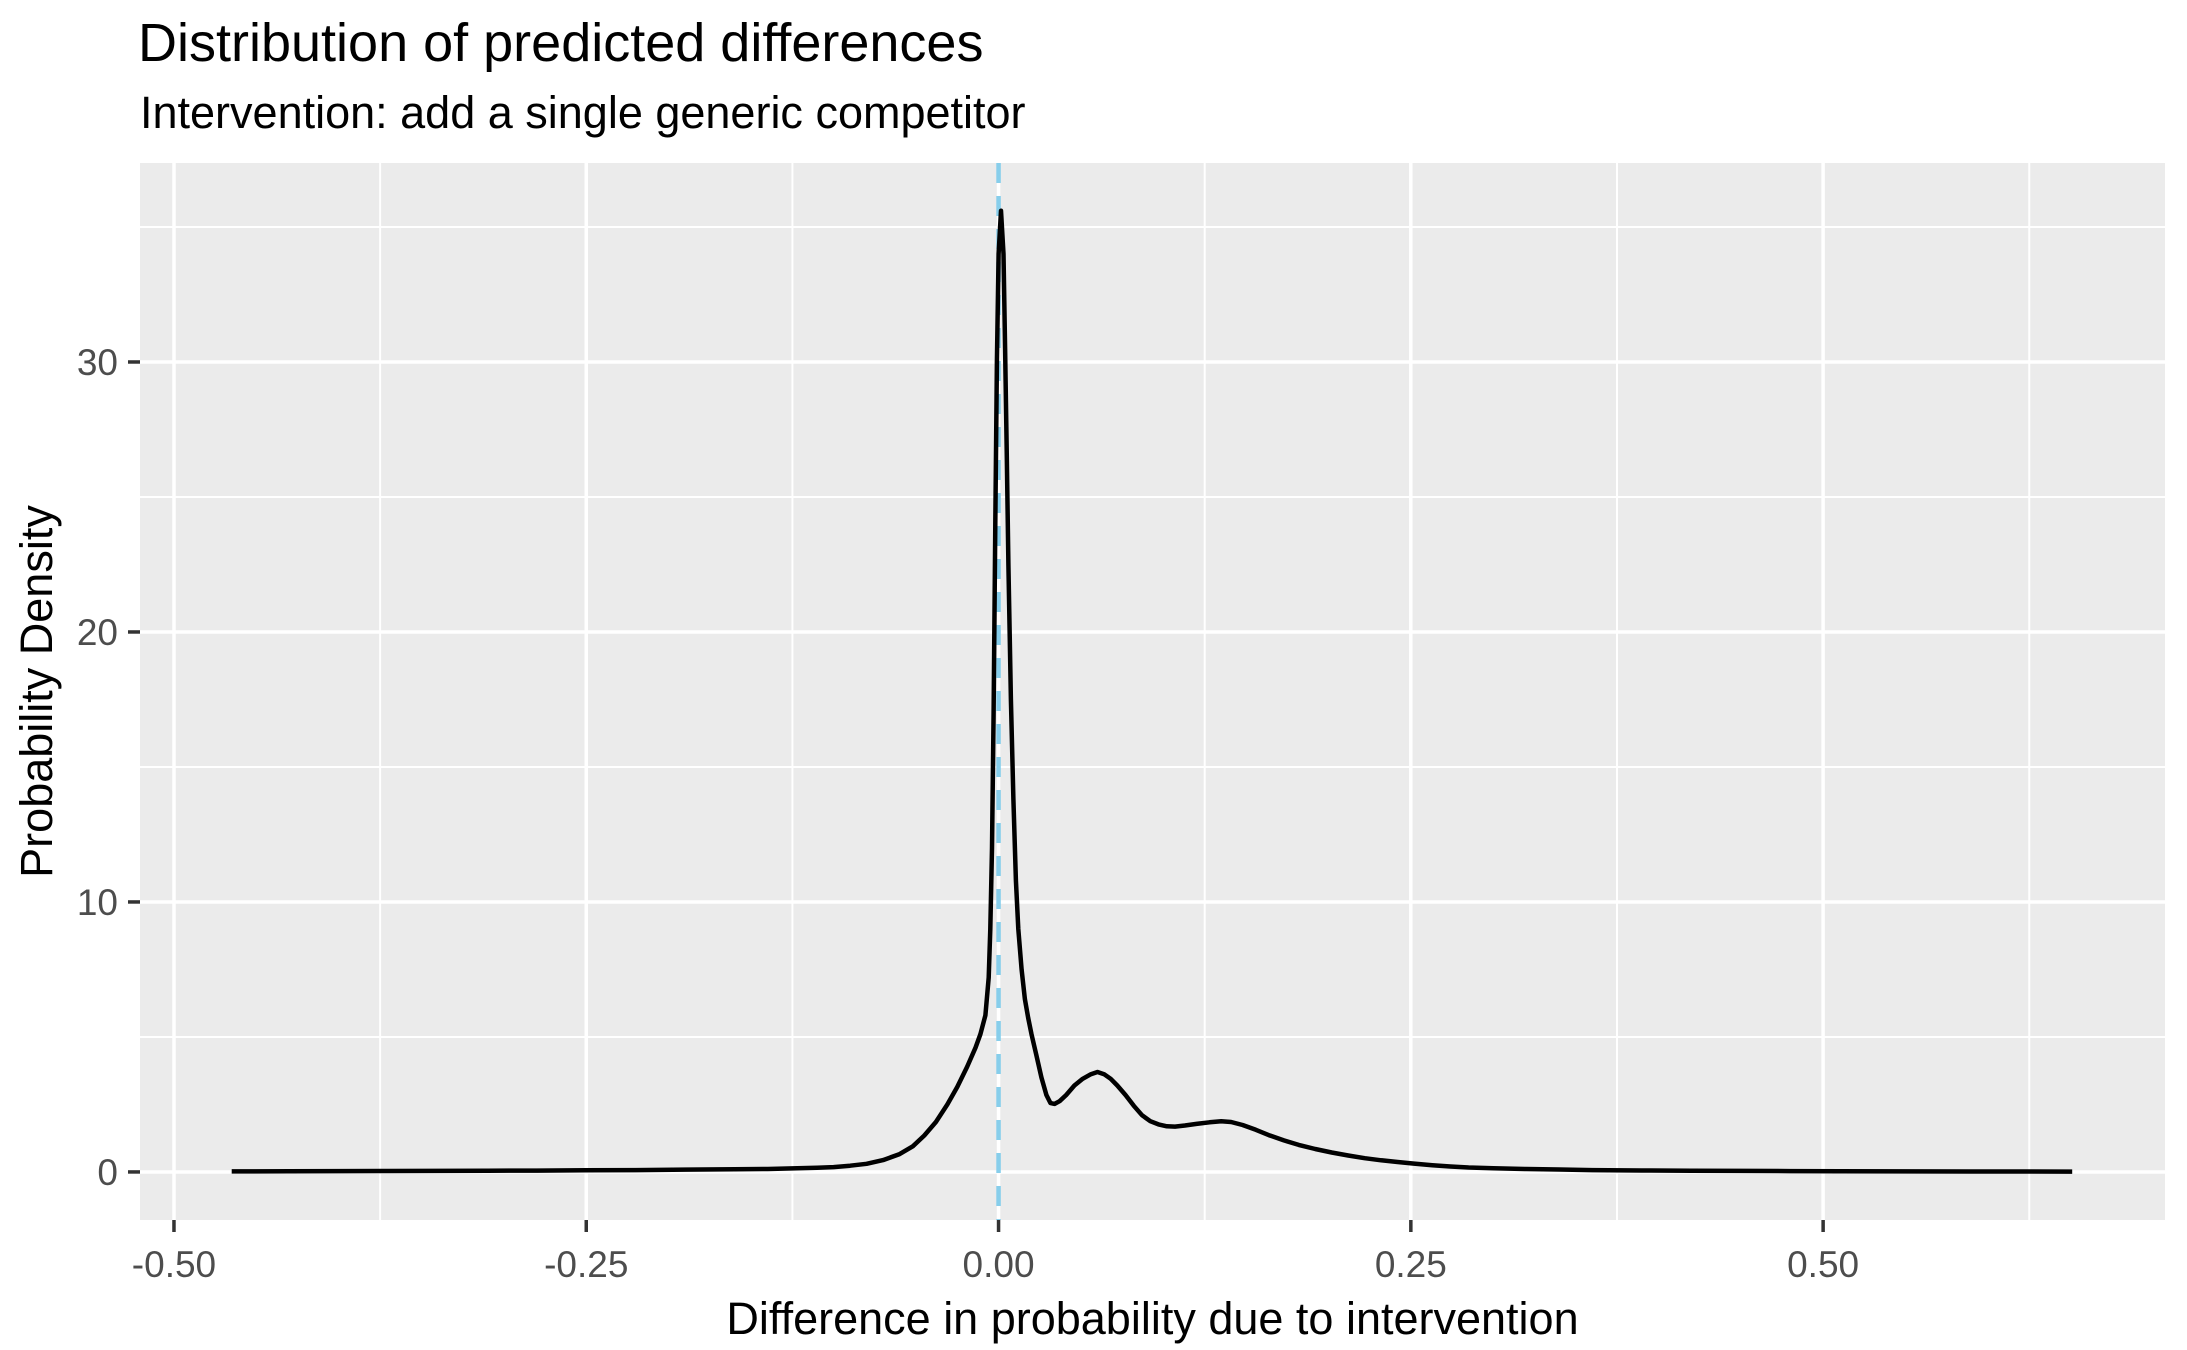  What do you see at coordinates (174, 1264) in the screenshot?
I see `x-axis-tick-label: -0.50` at bounding box center [174, 1264].